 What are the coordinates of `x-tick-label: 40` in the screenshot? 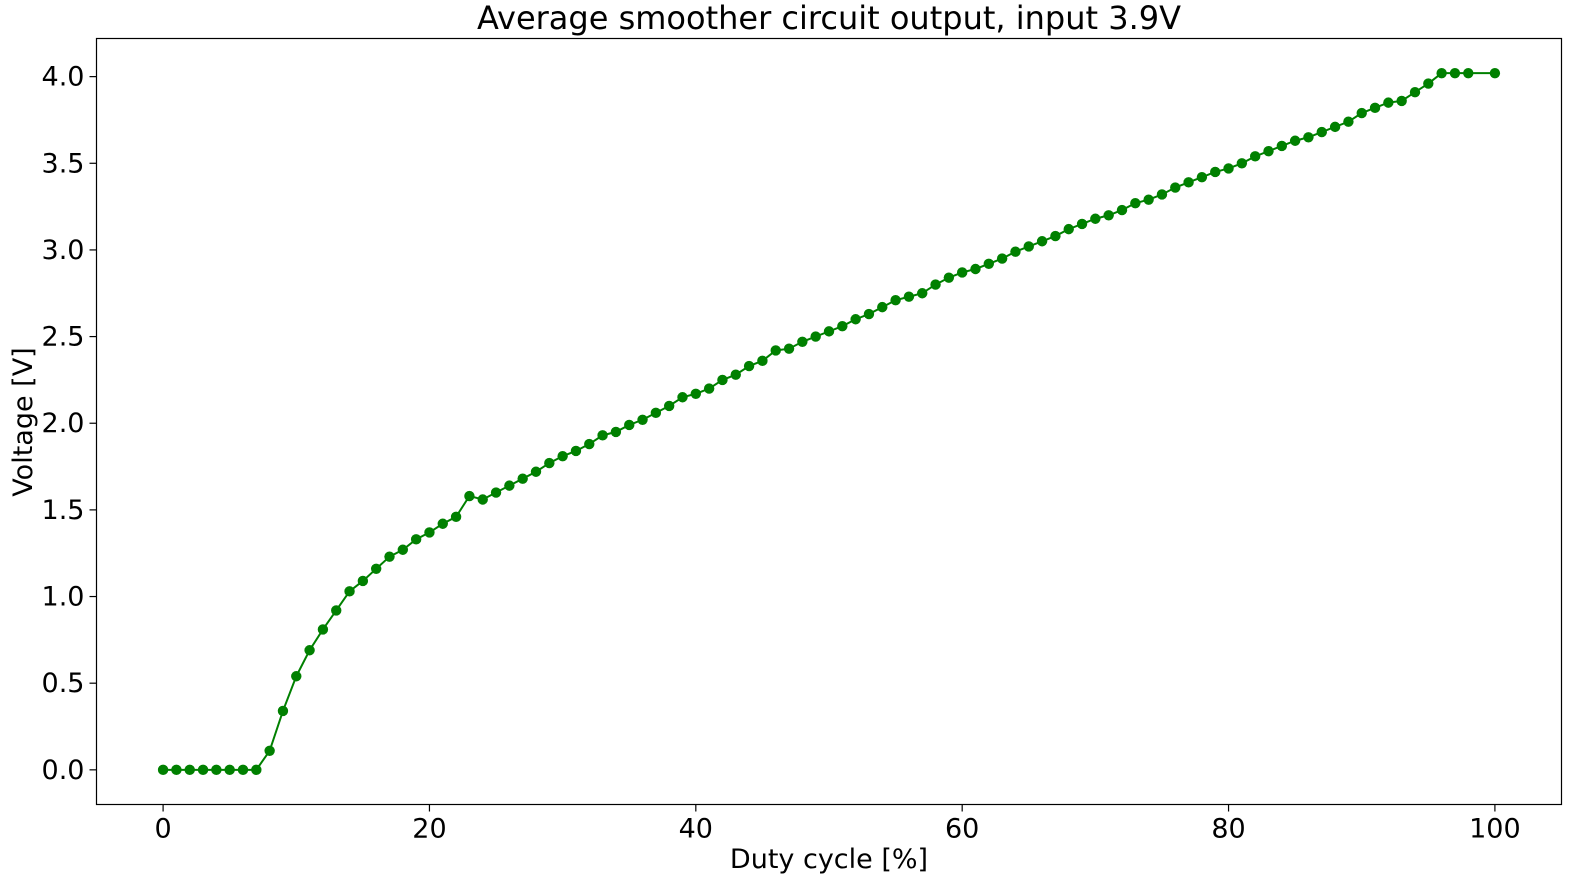 It's located at (696, 829).